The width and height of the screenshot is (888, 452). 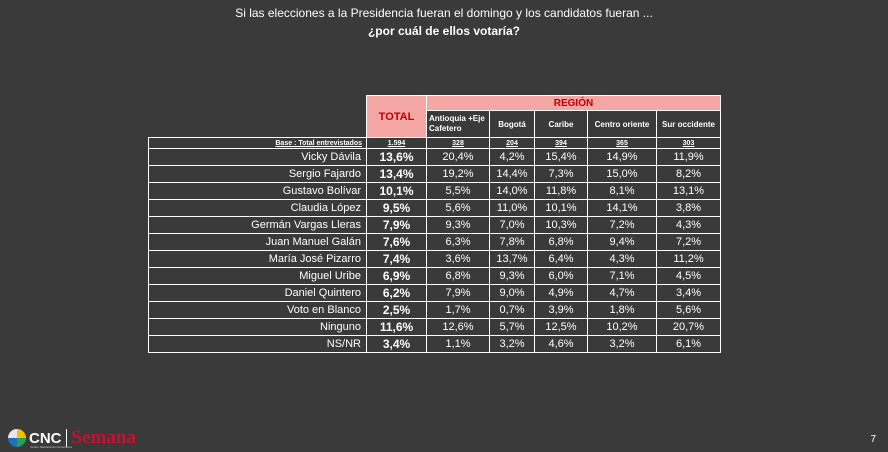 What do you see at coordinates (512, 143) in the screenshot?
I see `base-region: 204` at bounding box center [512, 143].